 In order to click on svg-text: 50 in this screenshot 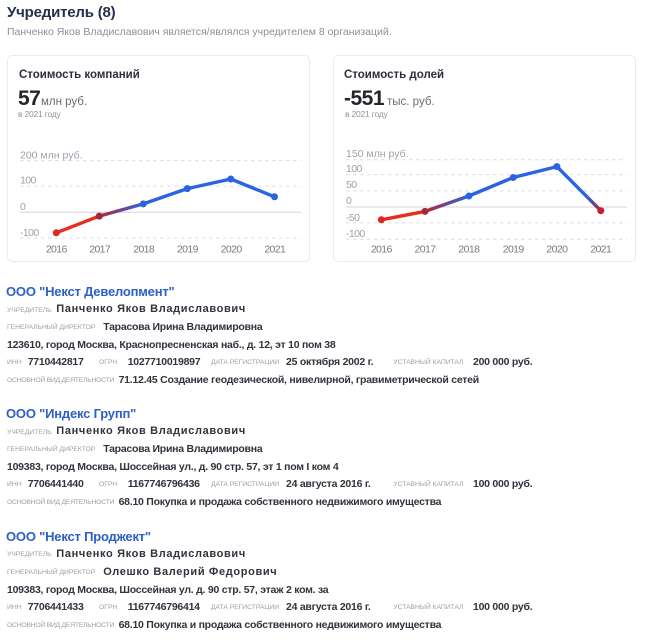, I will do `click(351, 185)`.